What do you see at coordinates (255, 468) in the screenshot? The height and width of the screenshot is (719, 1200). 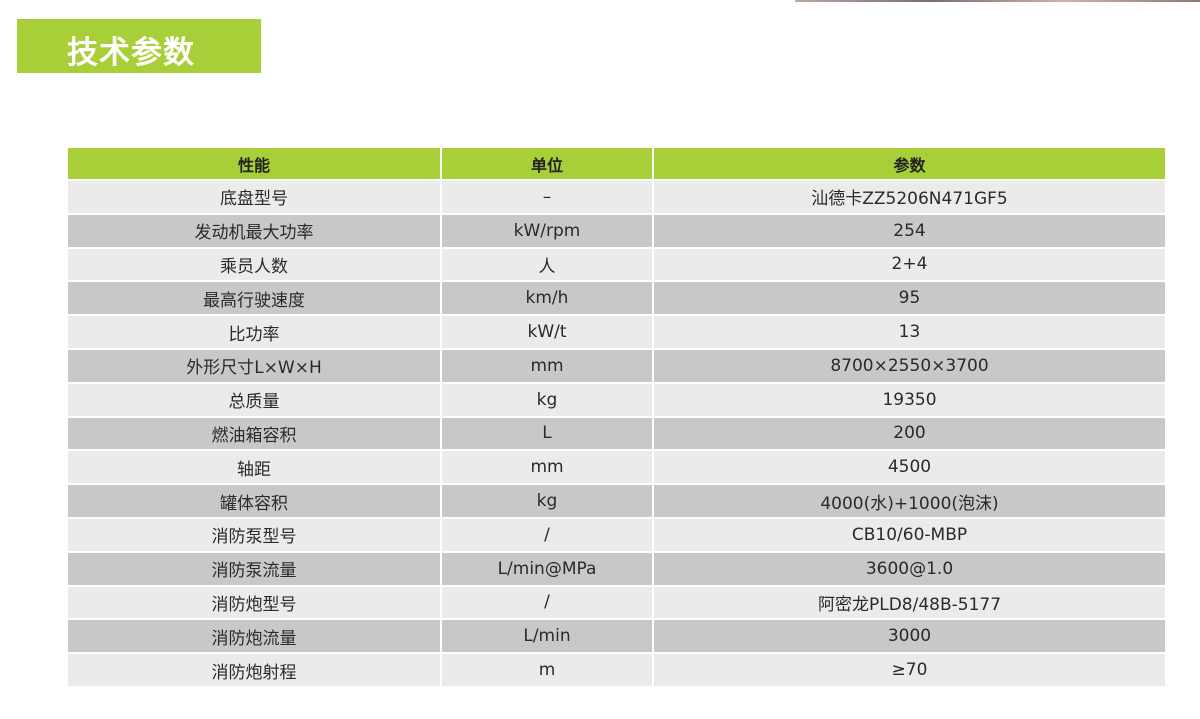 I see `cell-performance: 轴距` at bounding box center [255, 468].